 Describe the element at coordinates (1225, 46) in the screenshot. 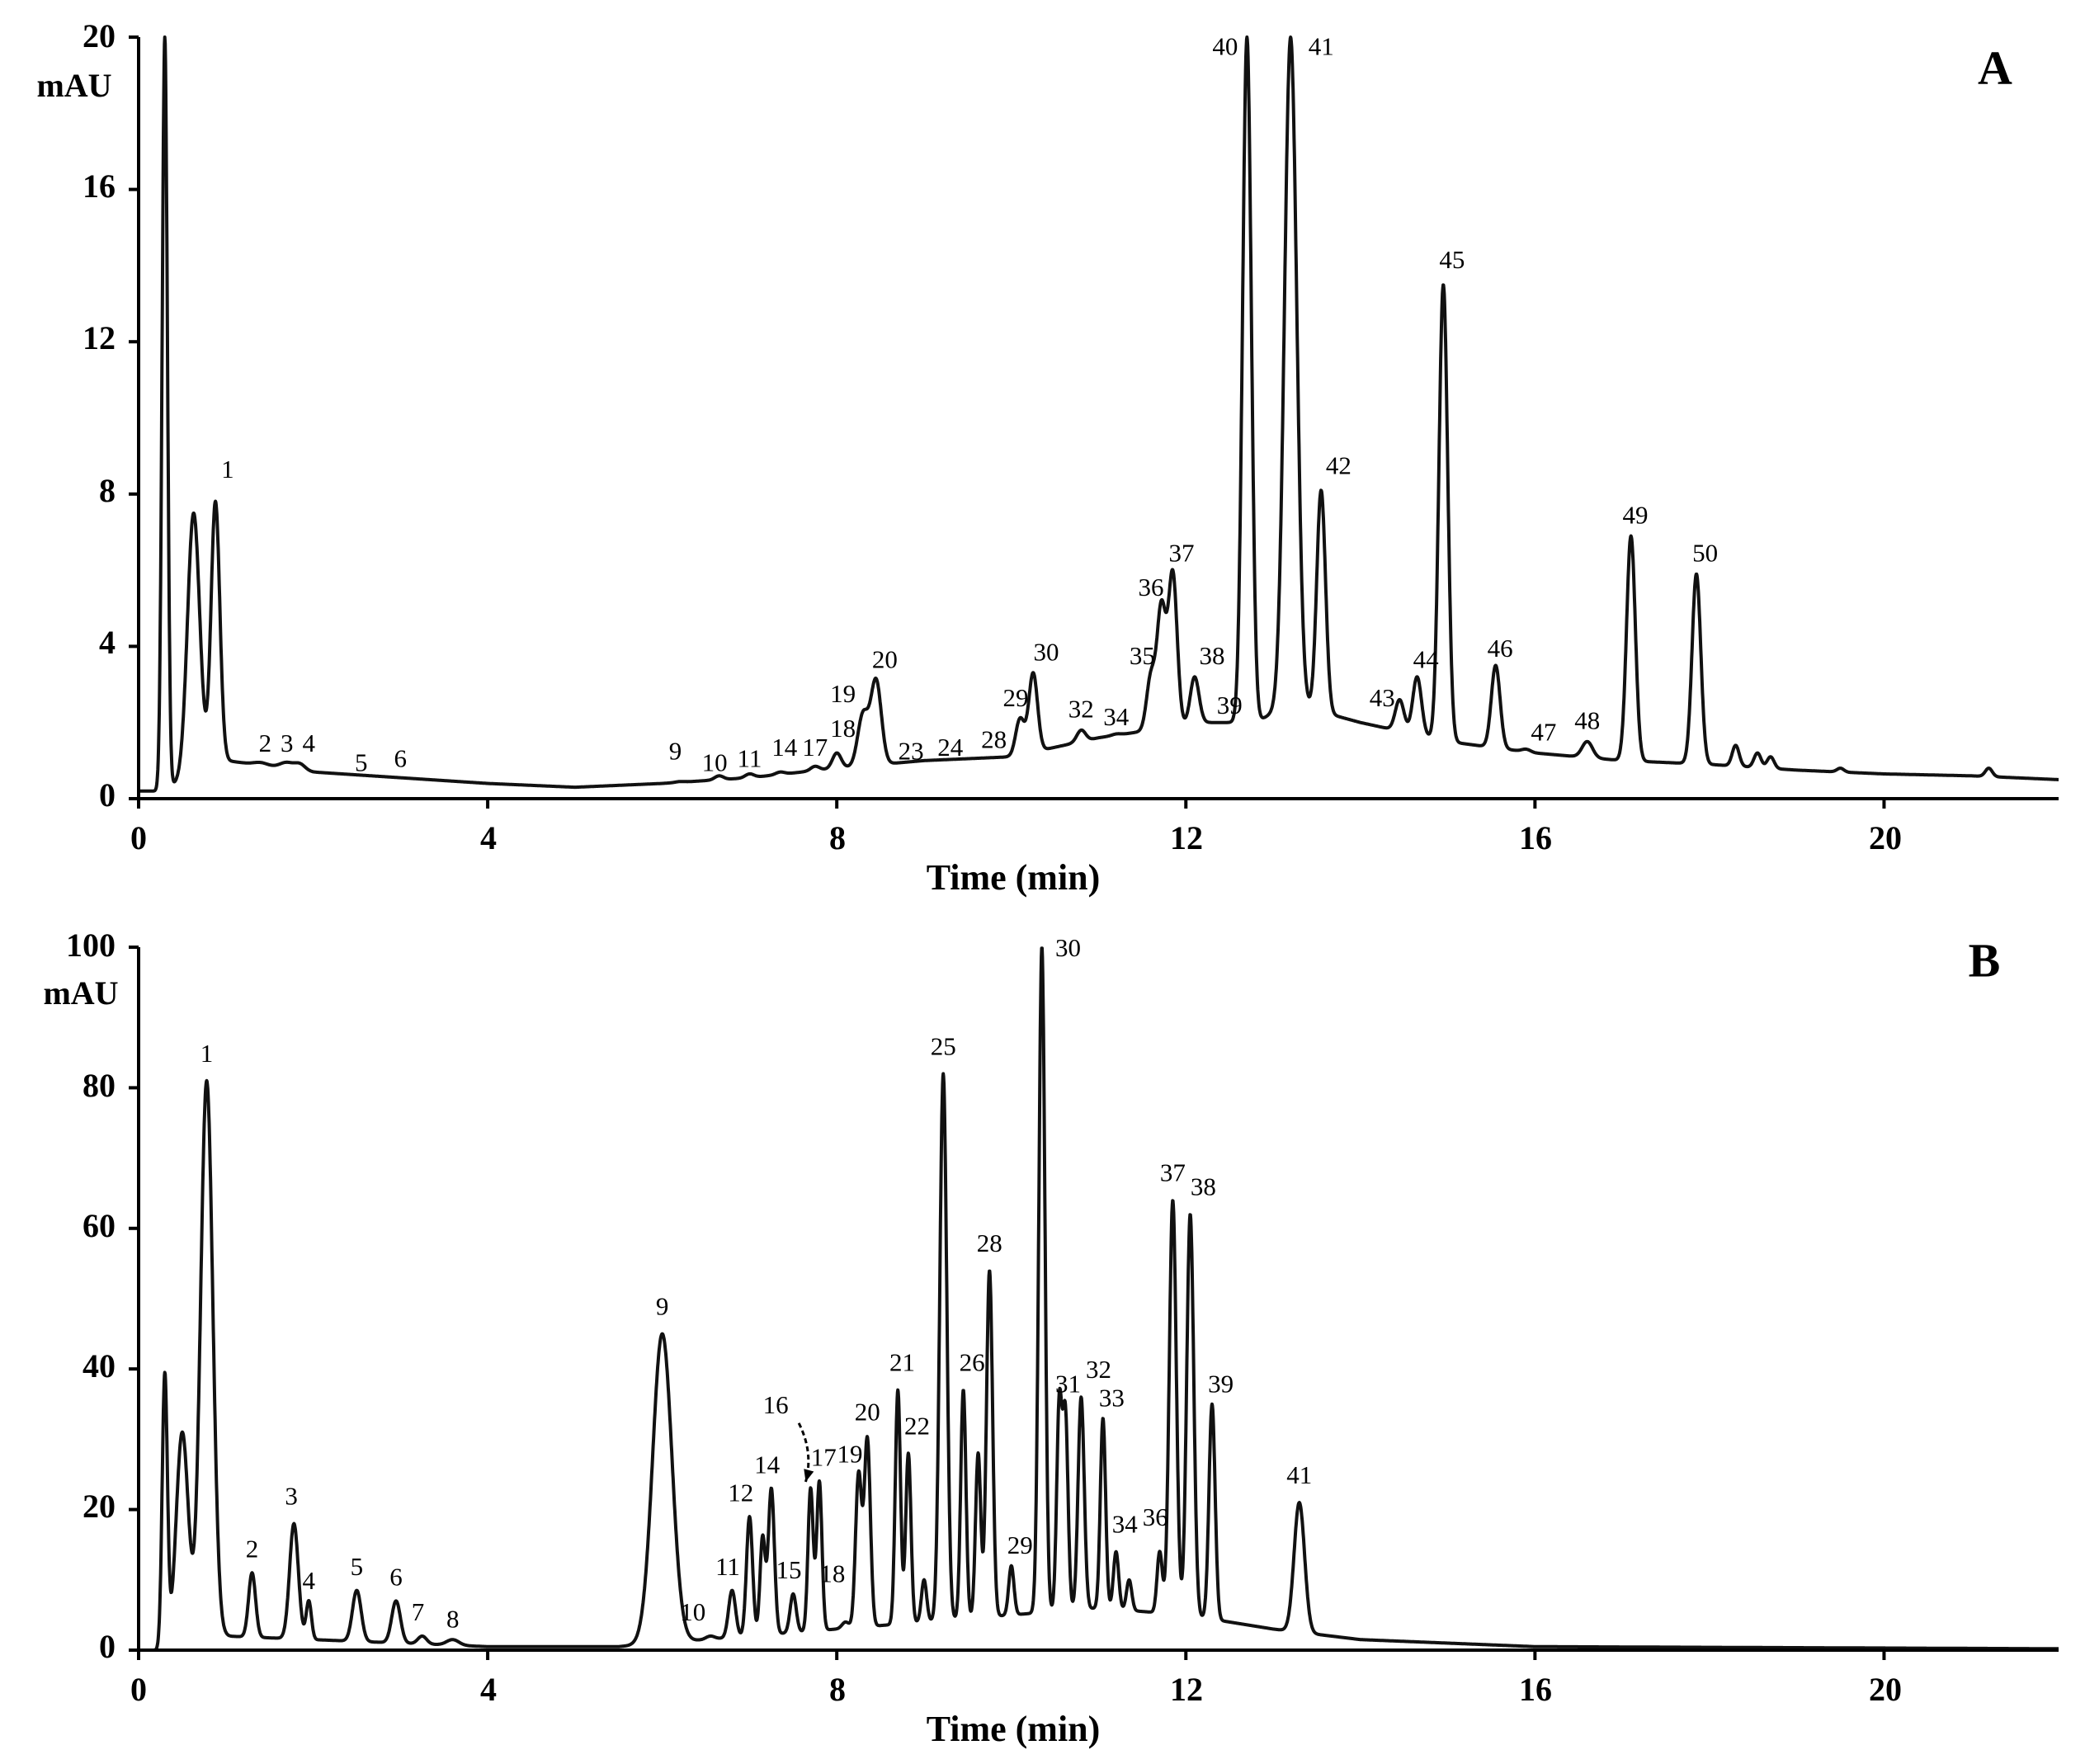

I see `peak-label: 40` at that location.